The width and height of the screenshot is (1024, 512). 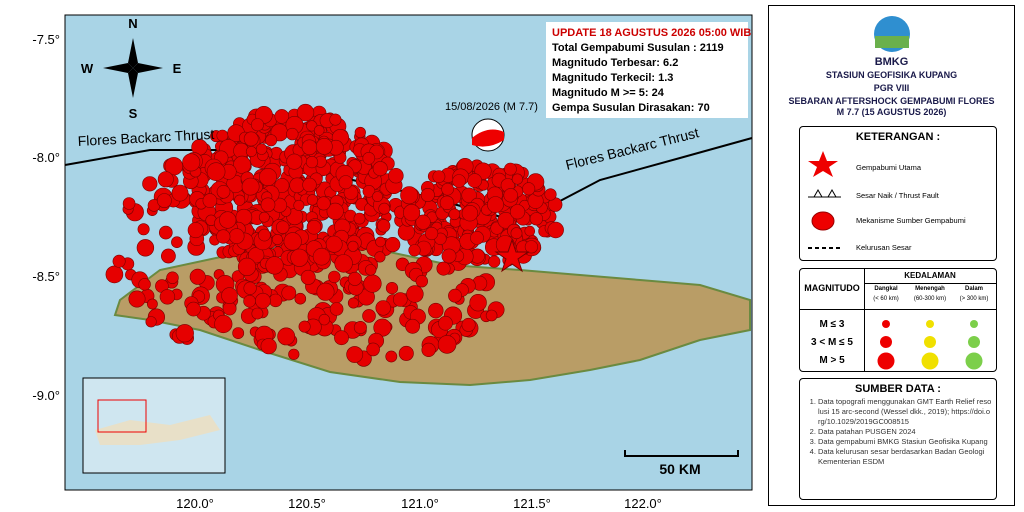 What do you see at coordinates (891, 75) in the screenshot?
I see `station: STASIUN GEOFISIKA KUPANG` at bounding box center [891, 75].